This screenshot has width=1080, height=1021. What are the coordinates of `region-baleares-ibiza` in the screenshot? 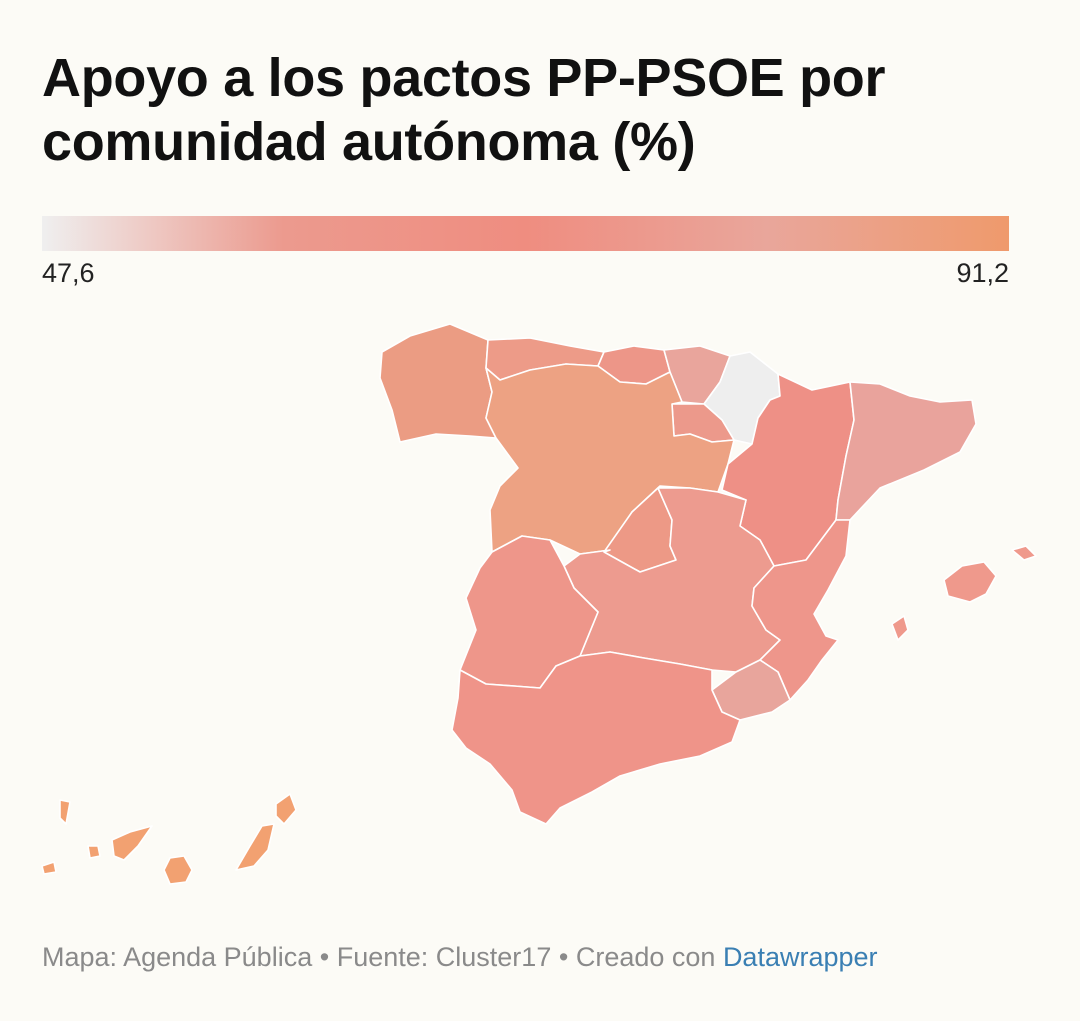 It's located at (900, 628).